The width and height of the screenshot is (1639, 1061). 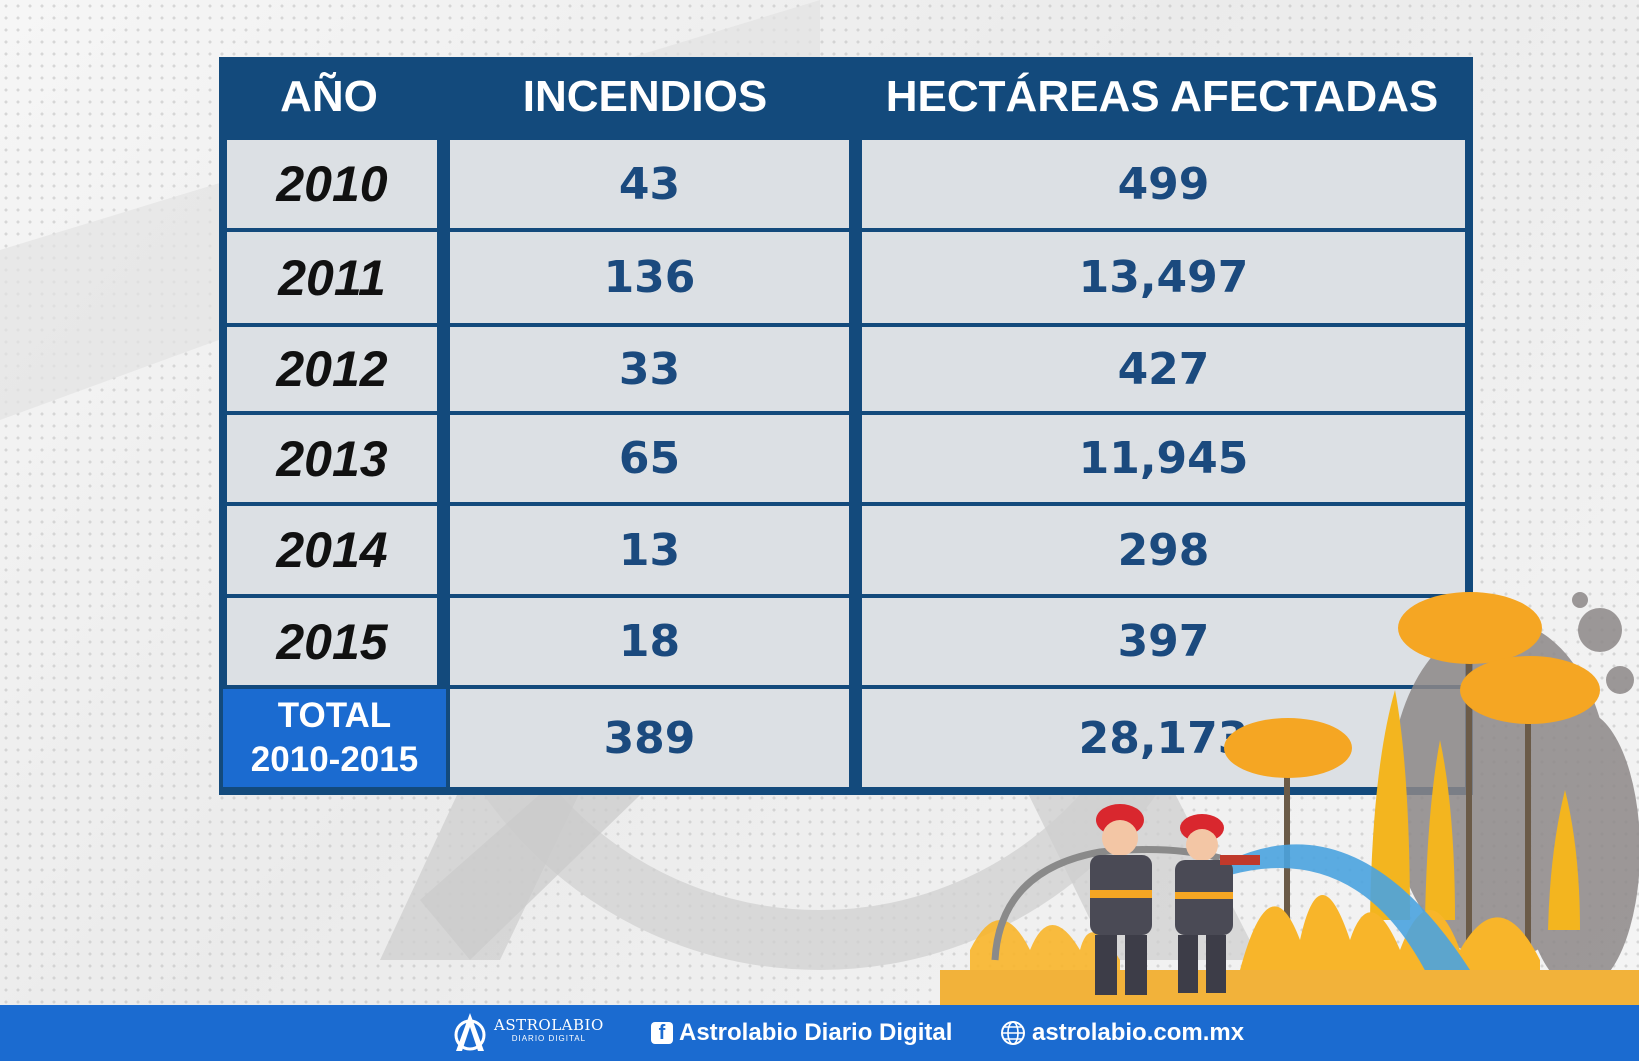 I want to click on globe-icon, so click(x=1013, y=1033).